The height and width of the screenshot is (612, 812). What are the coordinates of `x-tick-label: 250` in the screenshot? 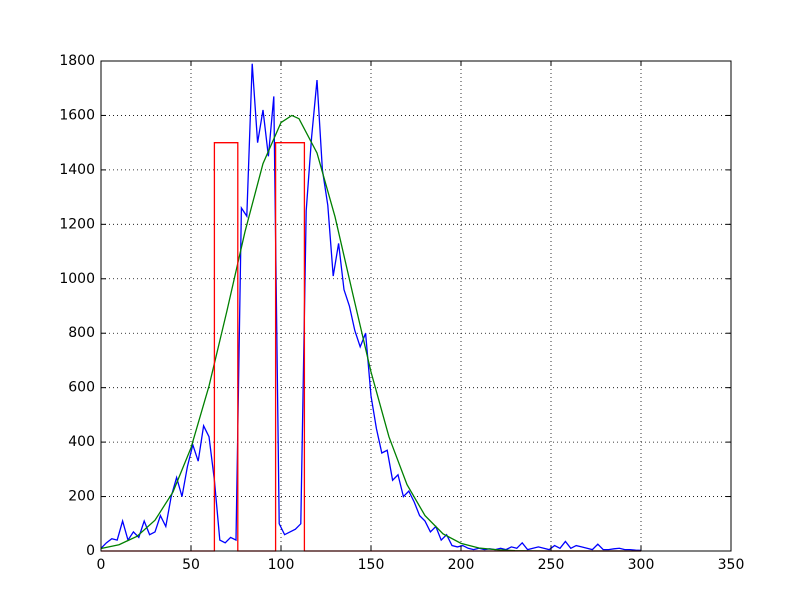 It's located at (551, 565).